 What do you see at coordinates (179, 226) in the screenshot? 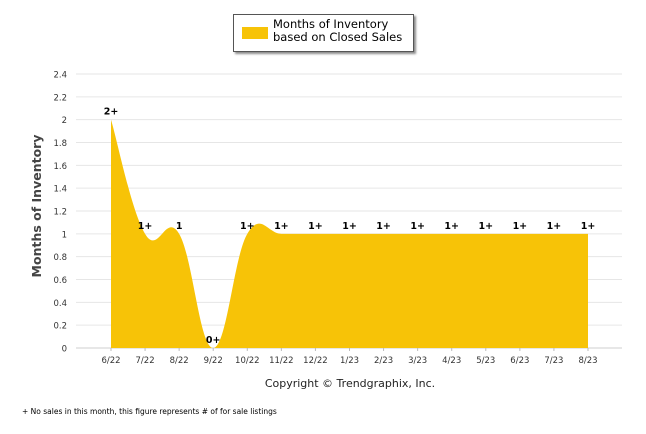
I see `data-label: 1` at bounding box center [179, 226].